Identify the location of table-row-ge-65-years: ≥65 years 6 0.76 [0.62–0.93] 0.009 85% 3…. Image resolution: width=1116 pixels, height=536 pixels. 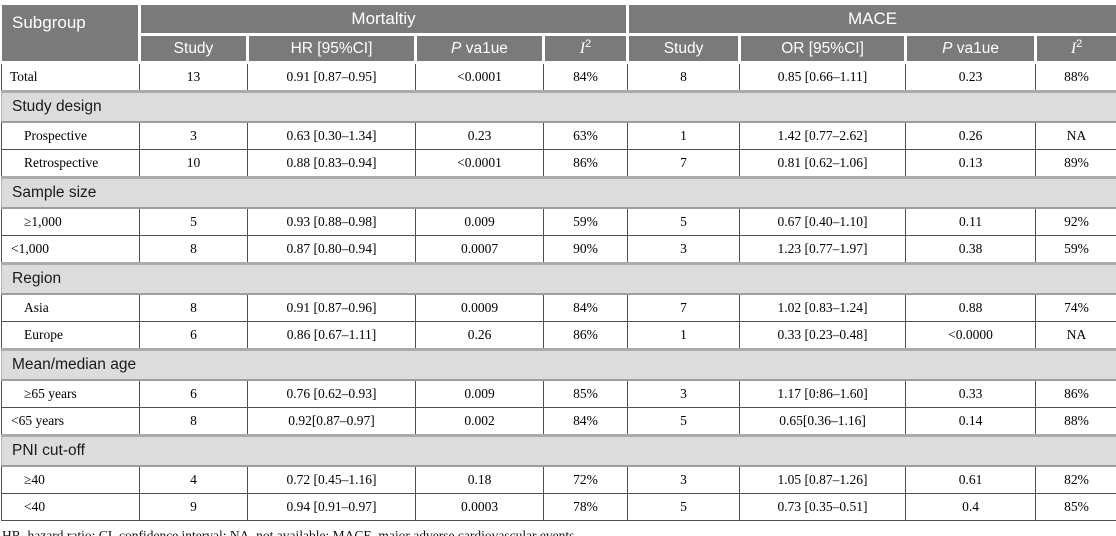
(558, 393).